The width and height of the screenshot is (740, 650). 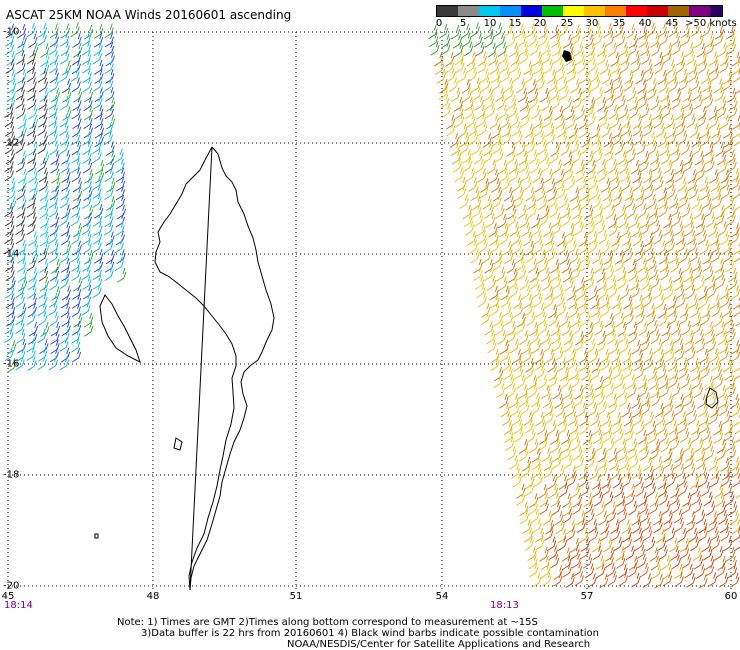 What do you see at coordinates (540, 23) in the screenshot?
I see `legend-label-20: 20` at bounding box center [540, 23].